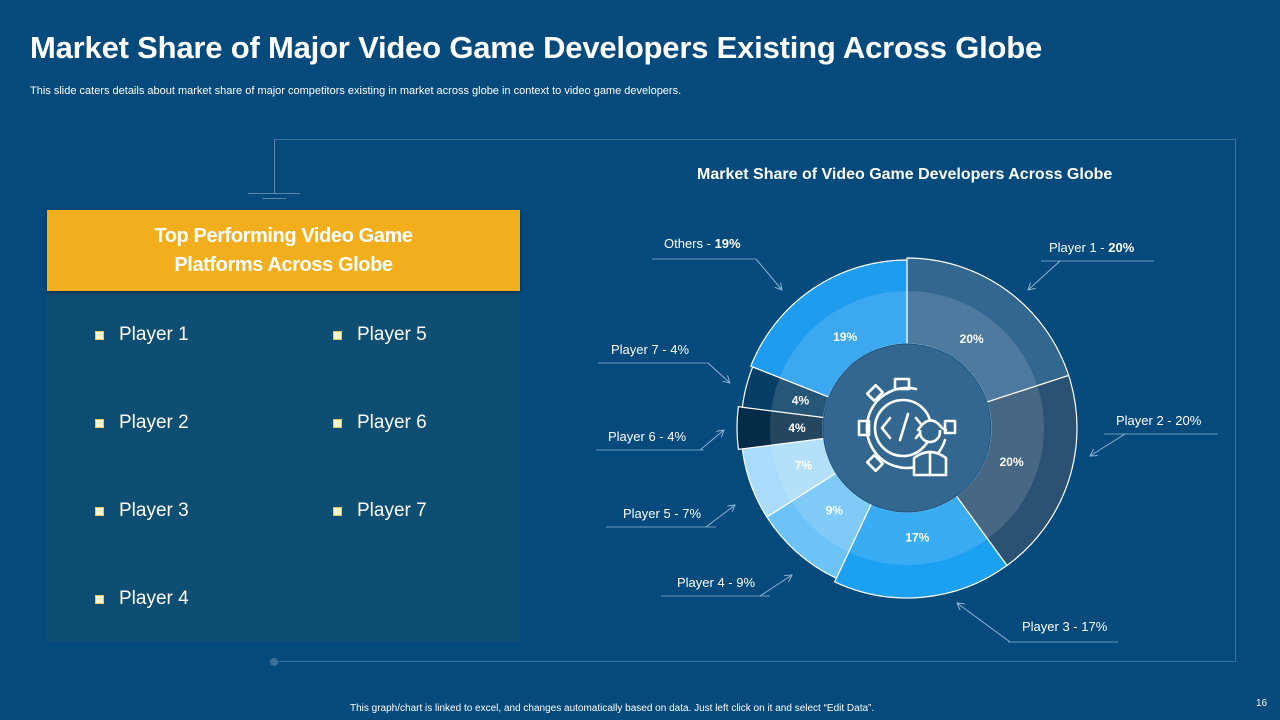 This screenshot has width=1280, height=720. I want to click on callout-label-player-7: Player 7 - 4%, so click(650, 349).